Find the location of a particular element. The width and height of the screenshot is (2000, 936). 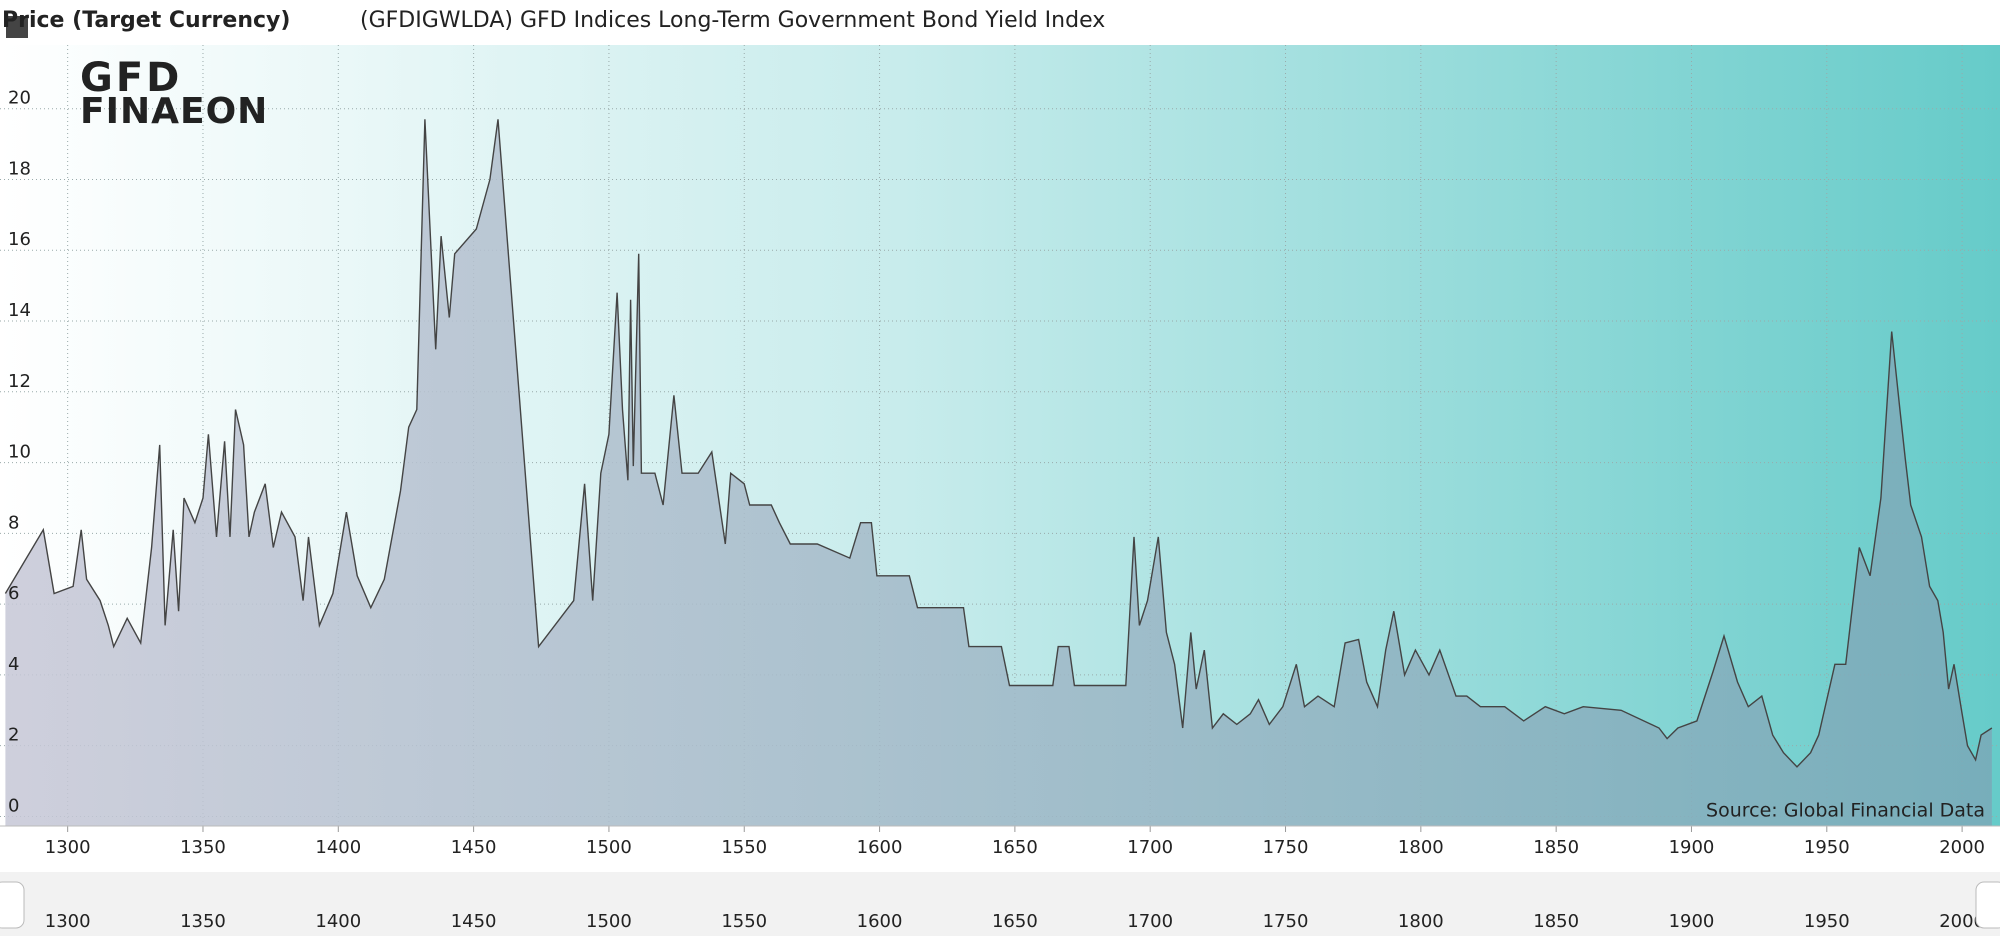

navigator-tick-label: 1400 is located at coordinates (338, 921).